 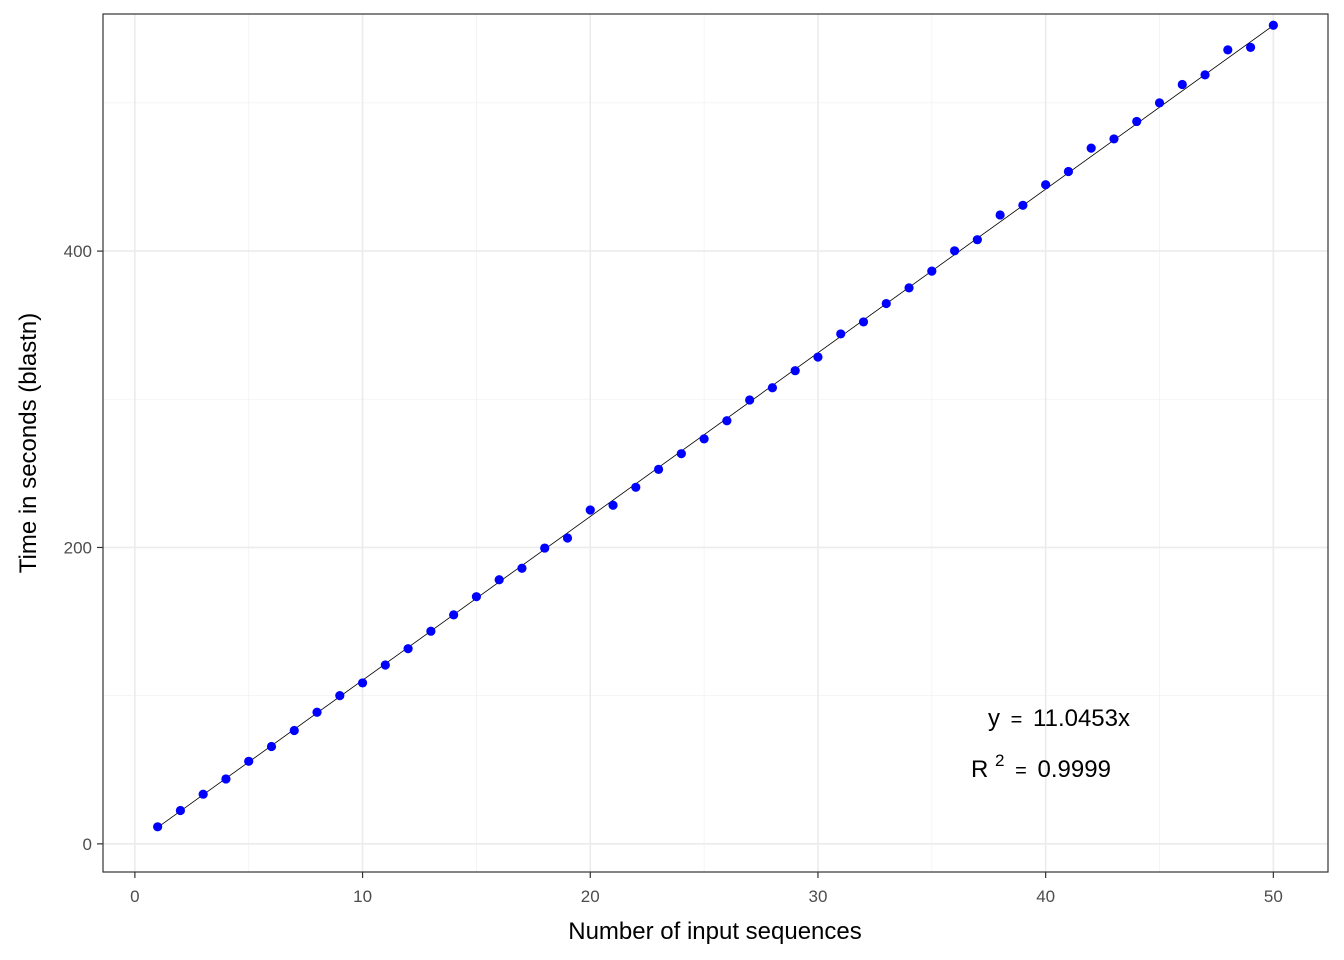 What do you see at coordinates (715, 931) in the screenshot?
I see `x-axis-title: Number of input sequences` at bounding box center [715, 931].